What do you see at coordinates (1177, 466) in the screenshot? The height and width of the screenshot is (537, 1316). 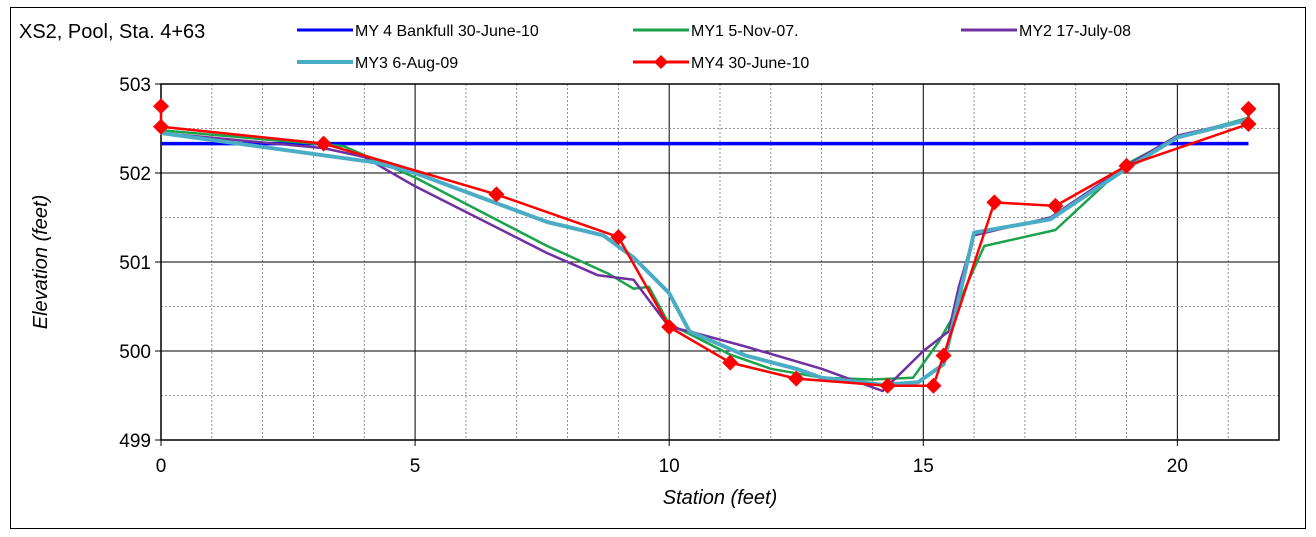 I see `x-tick-label: 20` at bounding box center [1177, 466].